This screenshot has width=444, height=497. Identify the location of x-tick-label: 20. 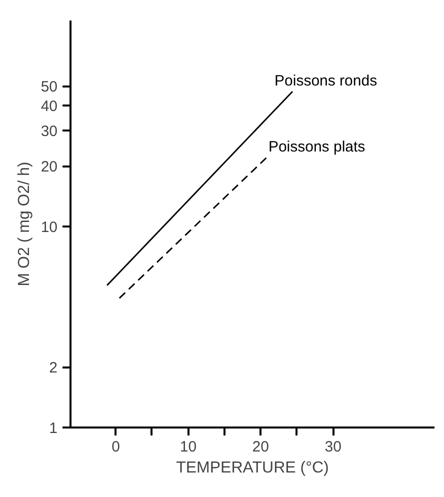
(260, 447).